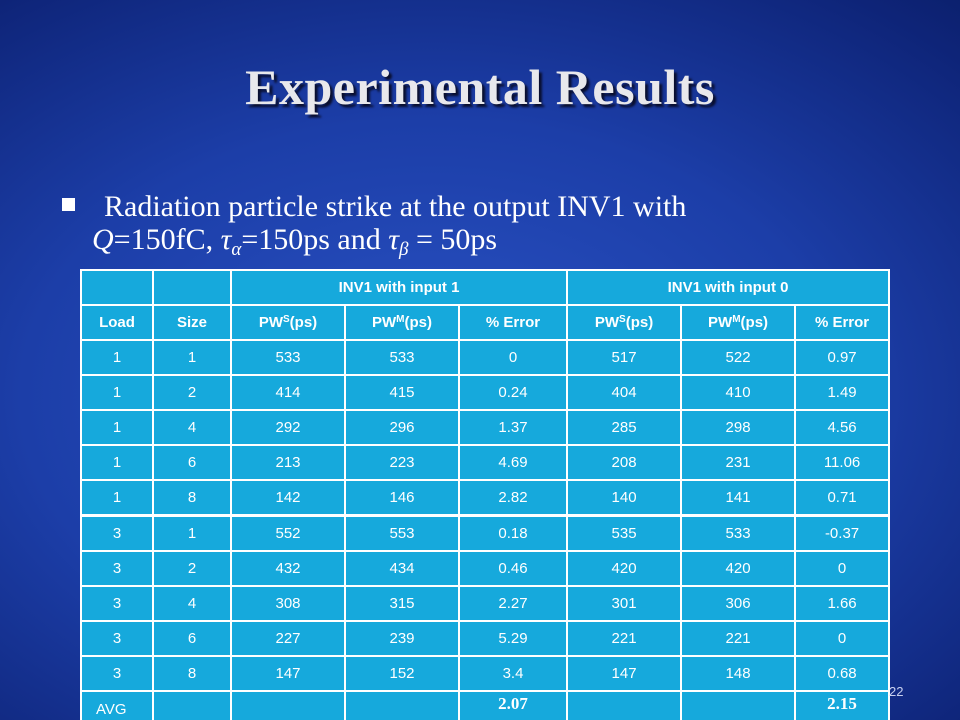  I want to click on col-header-pws-0: PWS(ps), so click(624, 322).